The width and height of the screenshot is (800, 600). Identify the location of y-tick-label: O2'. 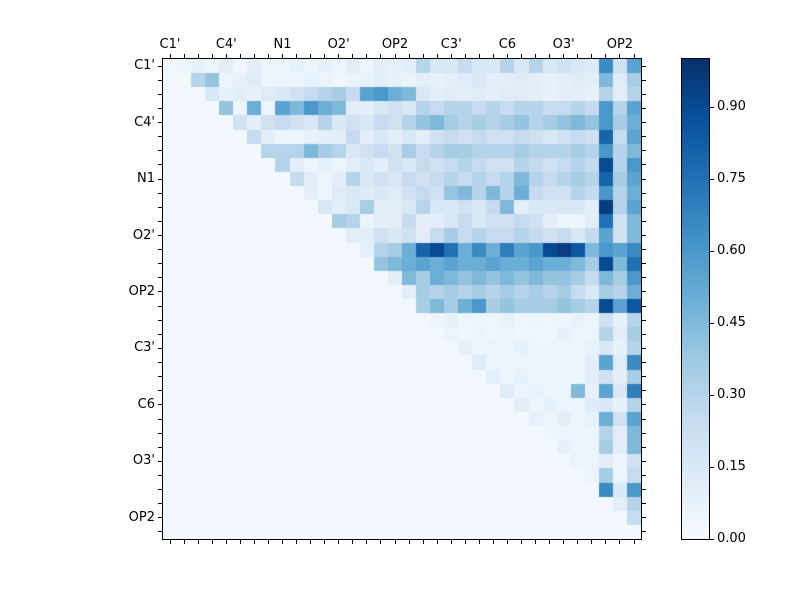
(143, 235).